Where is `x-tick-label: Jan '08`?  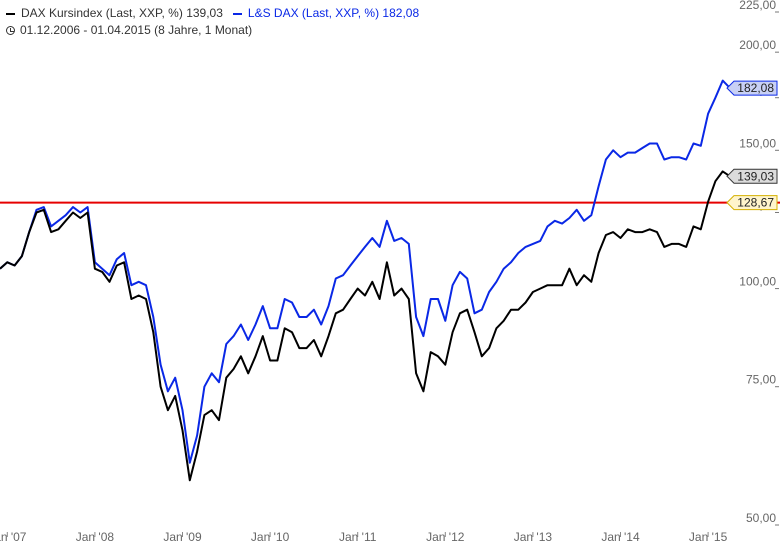 x-tick-label: Jan '08 is located at coordinates (95, 537).